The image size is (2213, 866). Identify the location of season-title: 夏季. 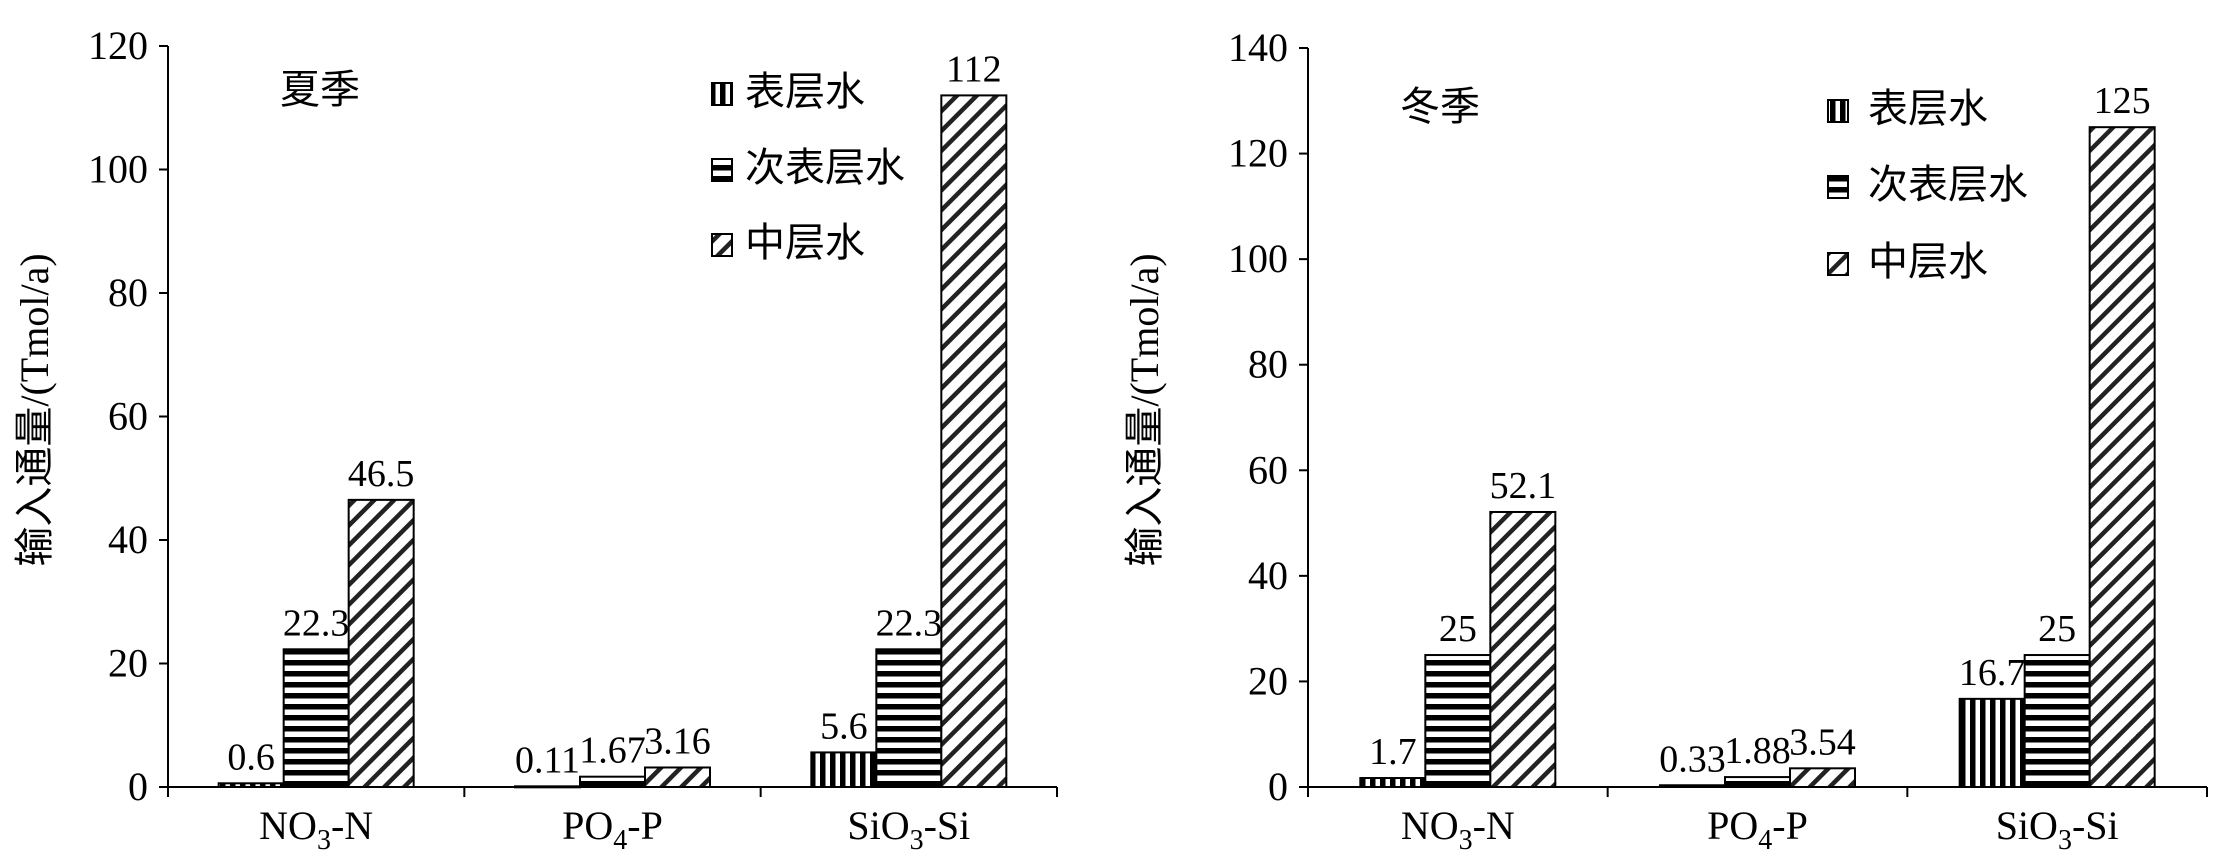
(320, 89).